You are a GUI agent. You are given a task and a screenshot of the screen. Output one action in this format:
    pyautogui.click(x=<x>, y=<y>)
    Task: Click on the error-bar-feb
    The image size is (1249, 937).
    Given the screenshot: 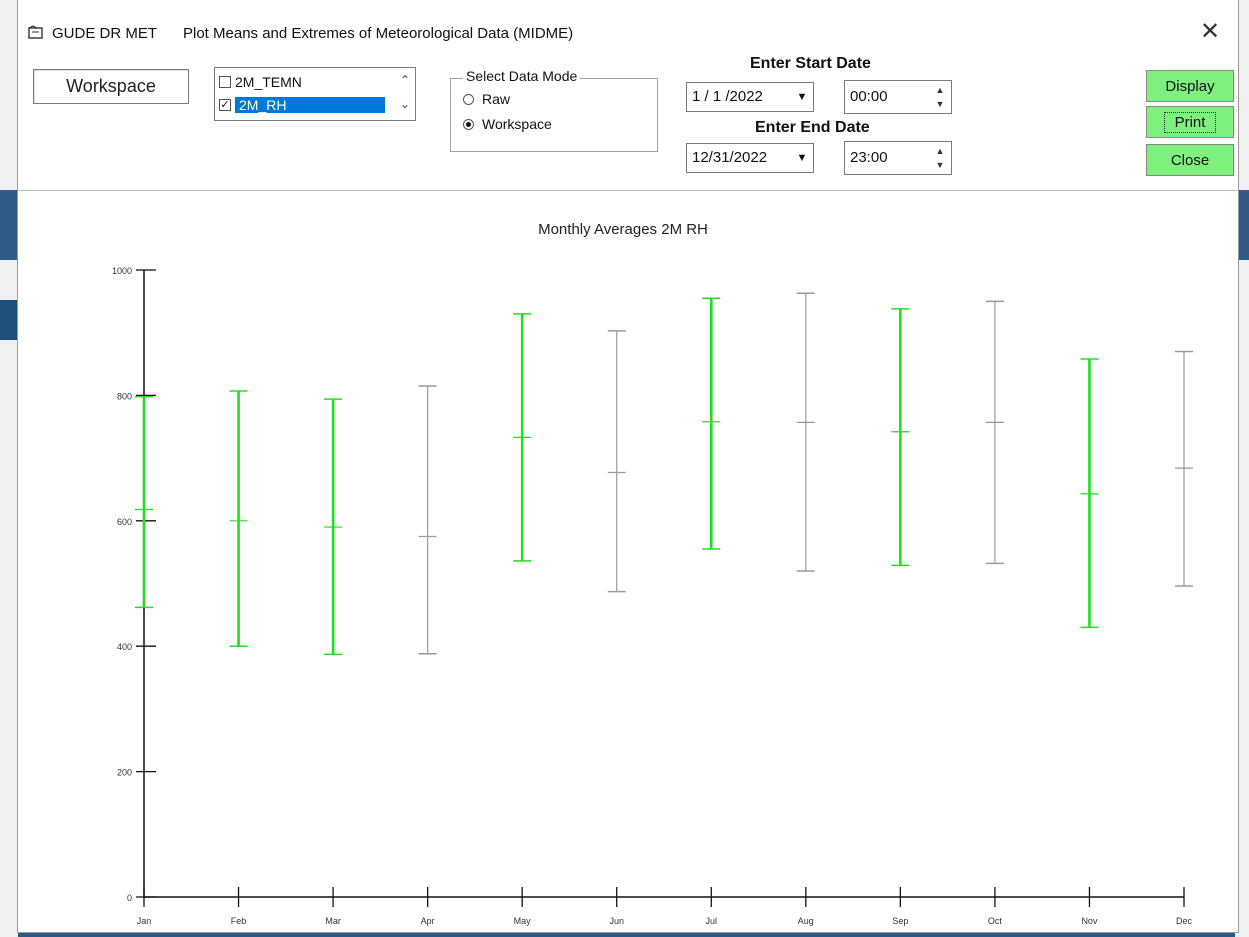 What is the action you would take?
    pyautogui.click(x=238, y=518)
    